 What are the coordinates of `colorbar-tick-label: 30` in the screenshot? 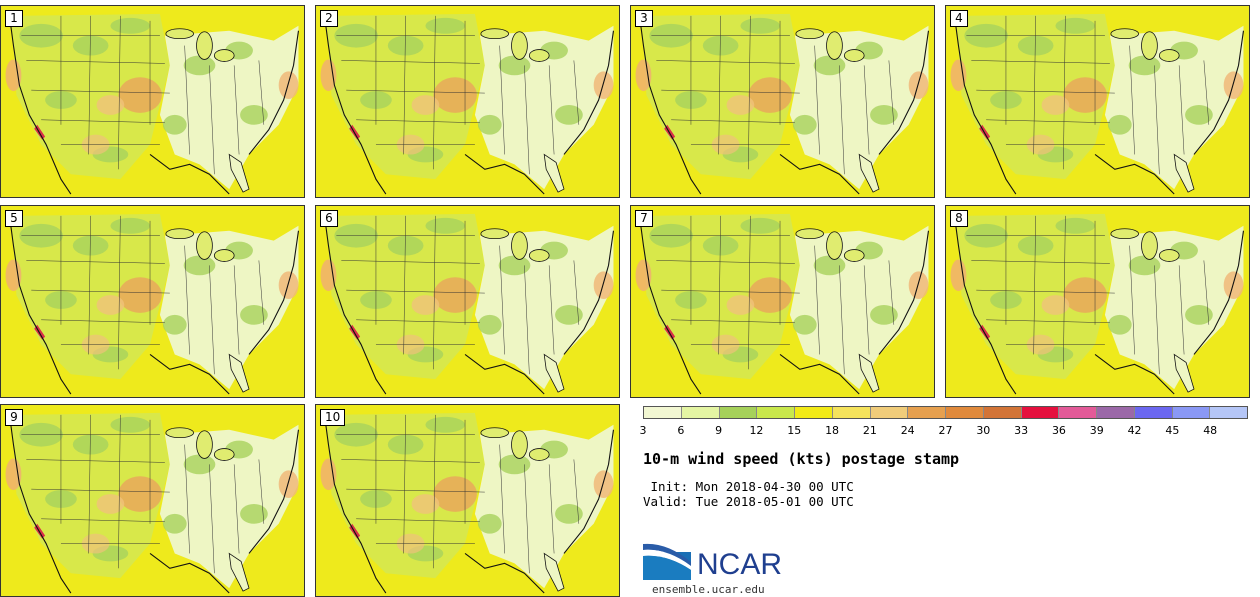 It's located at (983, 430).